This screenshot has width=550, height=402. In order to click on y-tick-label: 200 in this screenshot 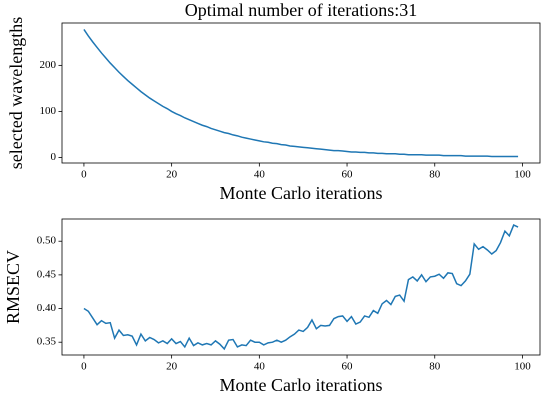, I will do `click(48, 65)`.